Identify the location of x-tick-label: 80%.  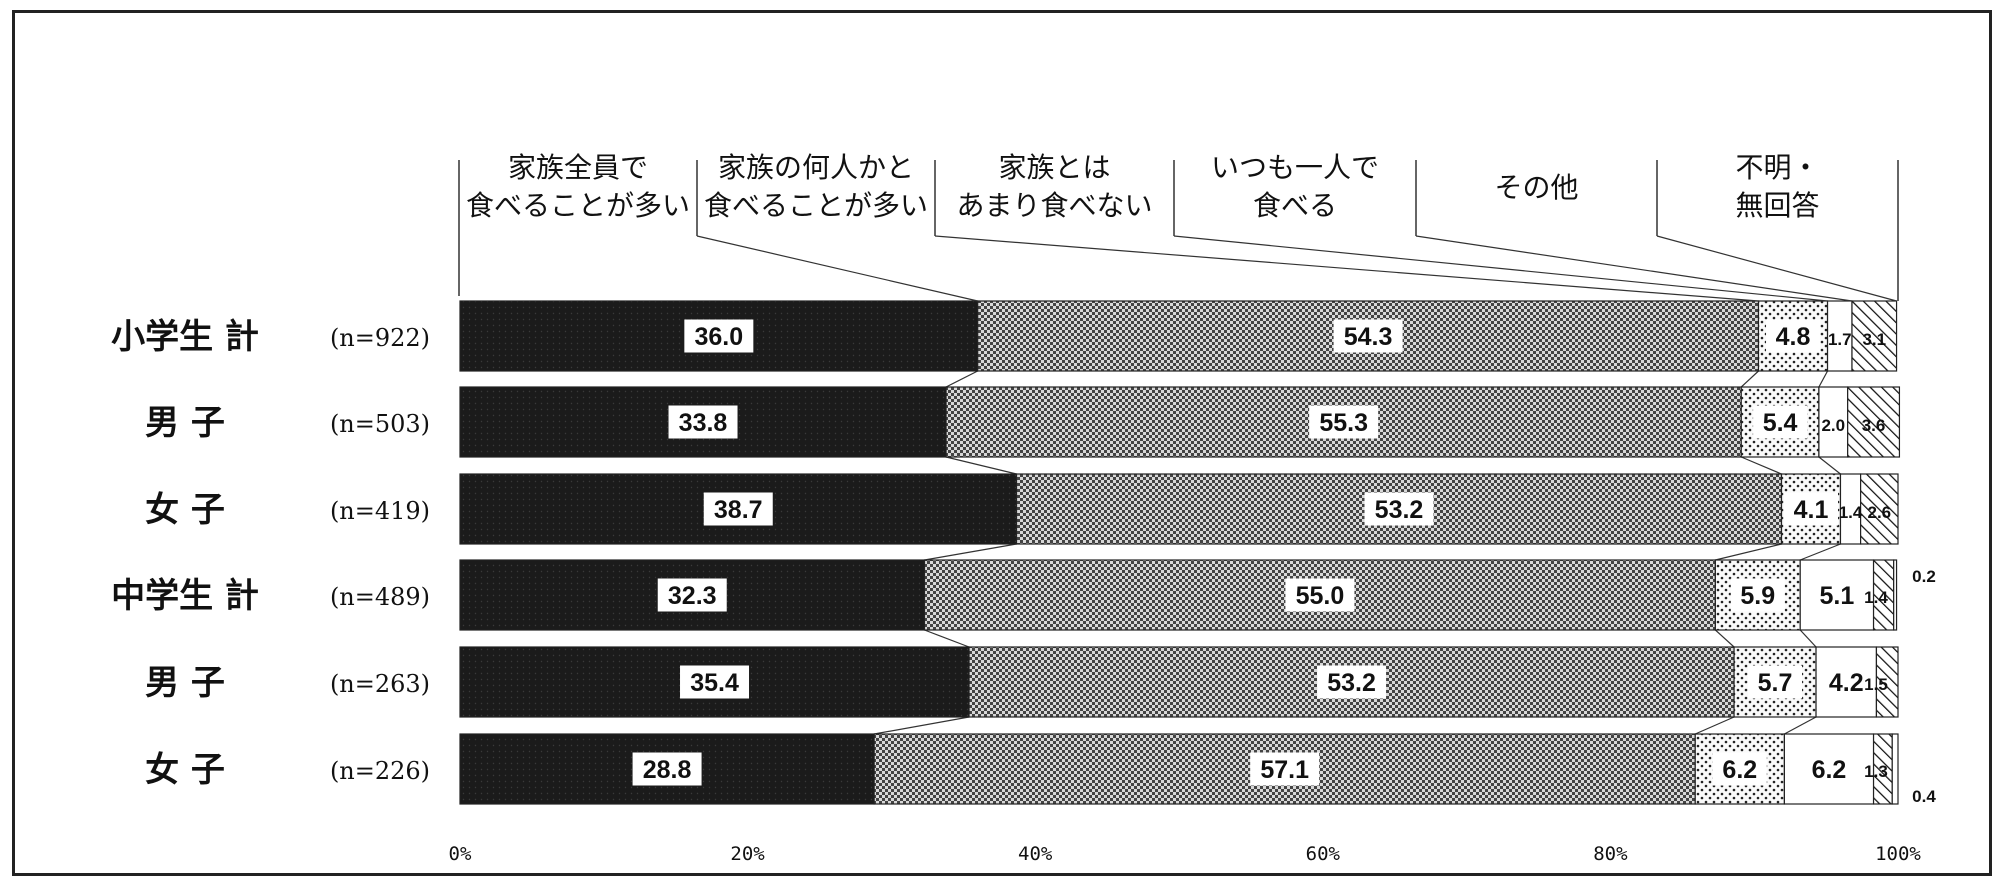
(1610, 854).